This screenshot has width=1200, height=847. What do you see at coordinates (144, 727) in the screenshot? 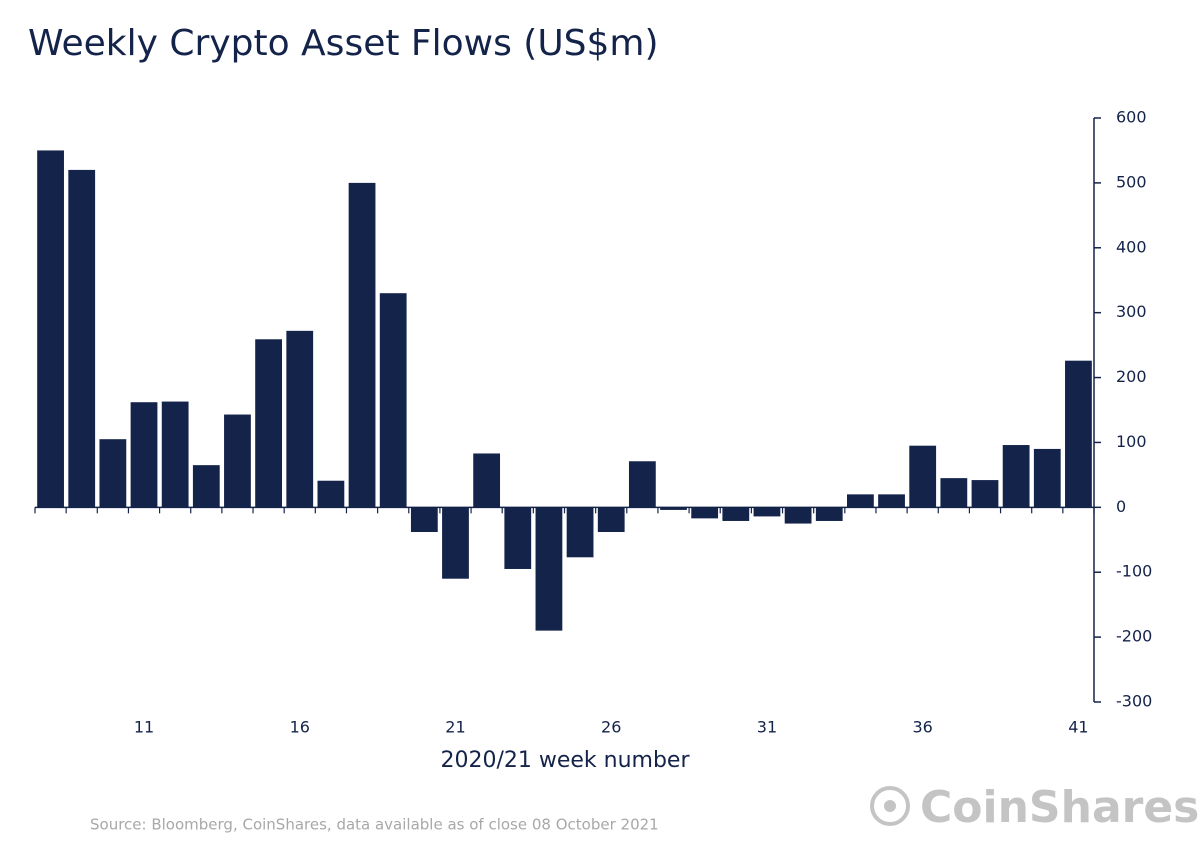
I see `x-tick-label: 11` at bounding box center [144, 727].